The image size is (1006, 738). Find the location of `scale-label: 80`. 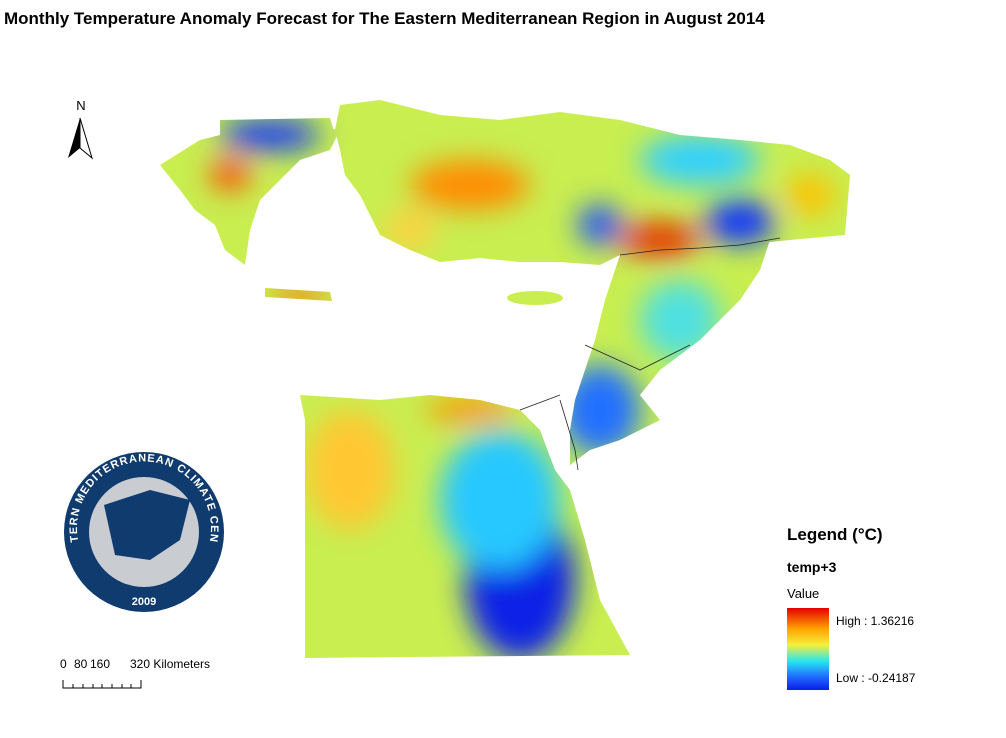

scale-label: 80 is located at coordinates (81, 664).